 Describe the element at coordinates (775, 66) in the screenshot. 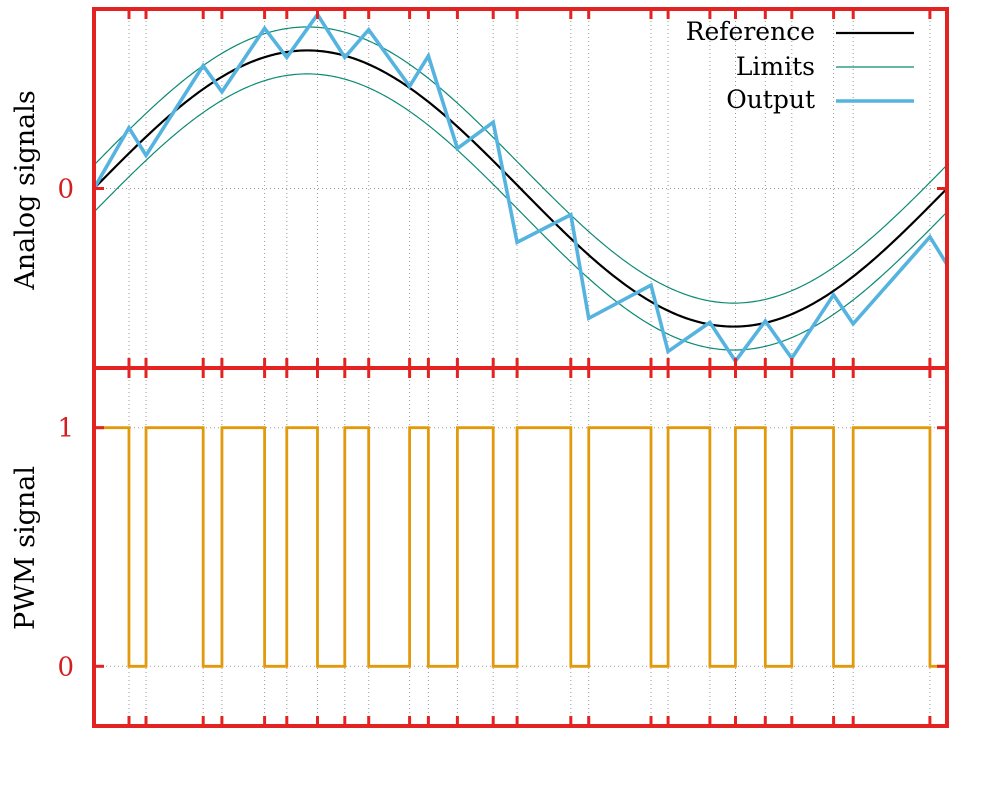

I see `legend-label-limits: Limits` at that location.